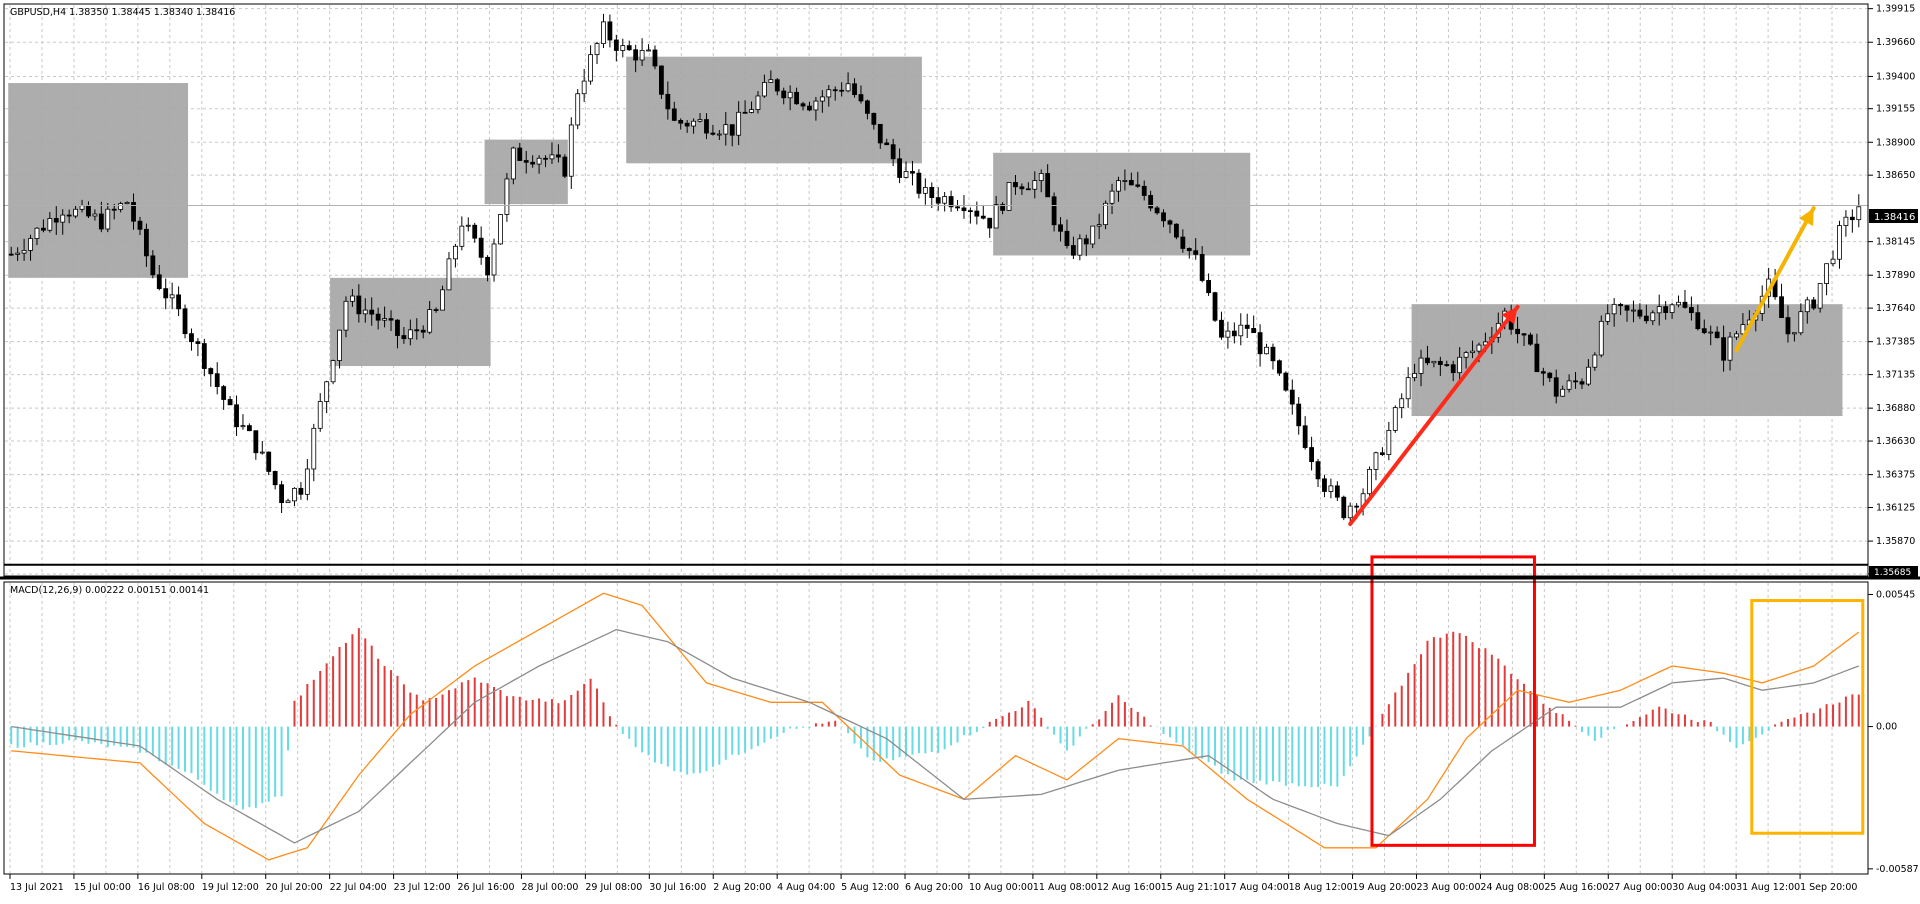  I want to click on time-tick-label: 26 Jul 16:00, so click(486, 887).